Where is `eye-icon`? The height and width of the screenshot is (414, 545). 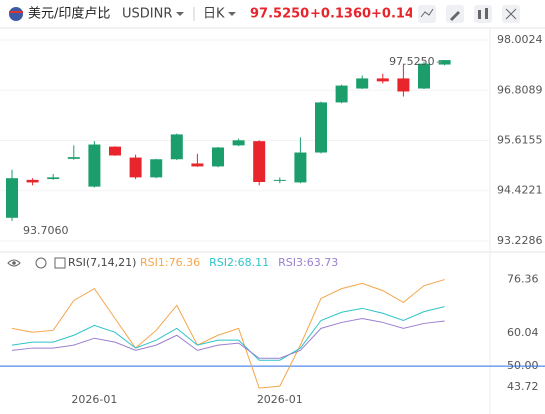 eye-icon is located at coordinates (14, 263).